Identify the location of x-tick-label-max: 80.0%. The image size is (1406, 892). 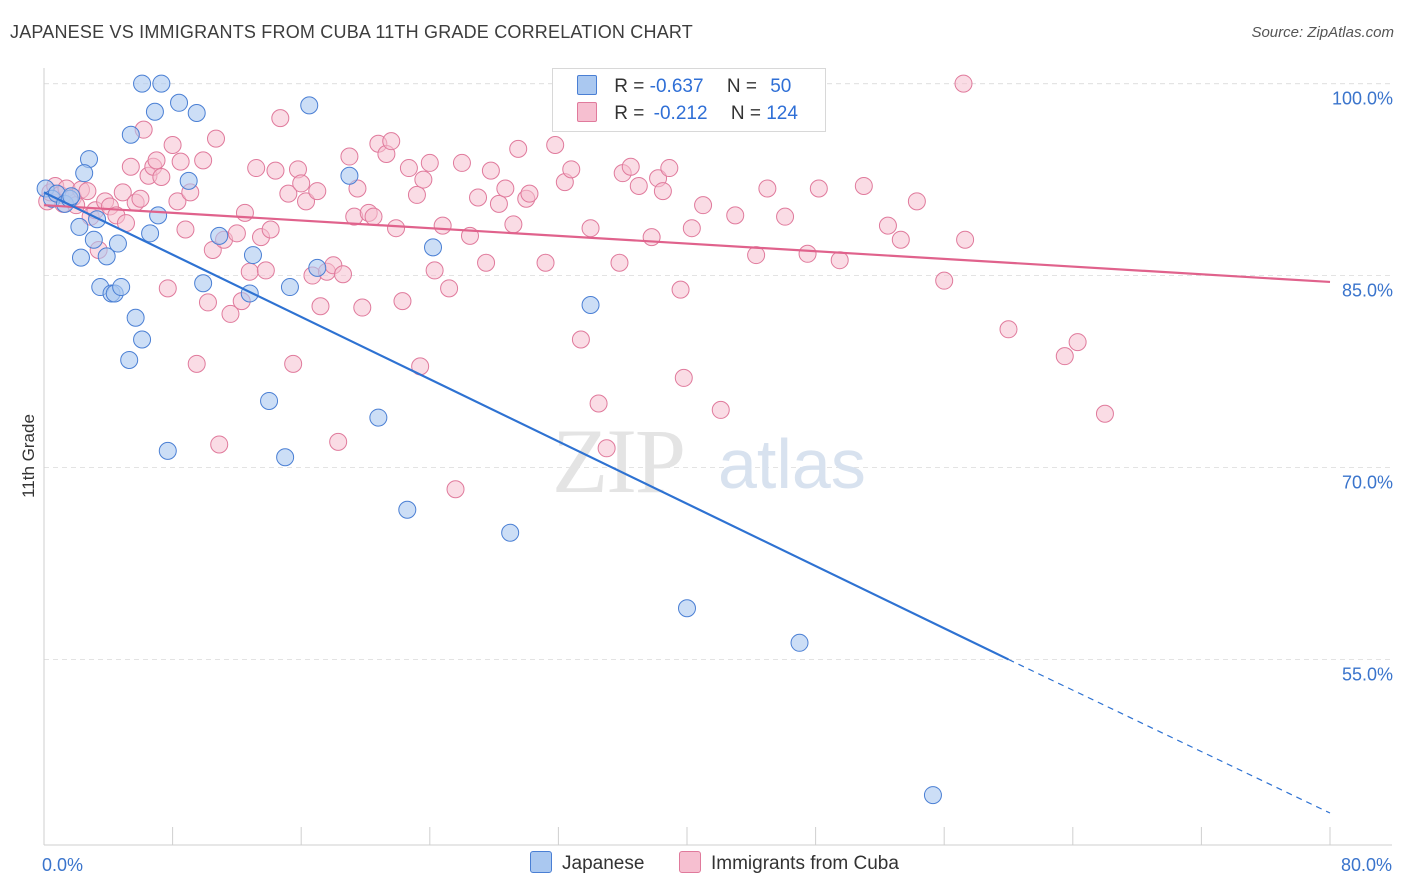
(1366, 865).